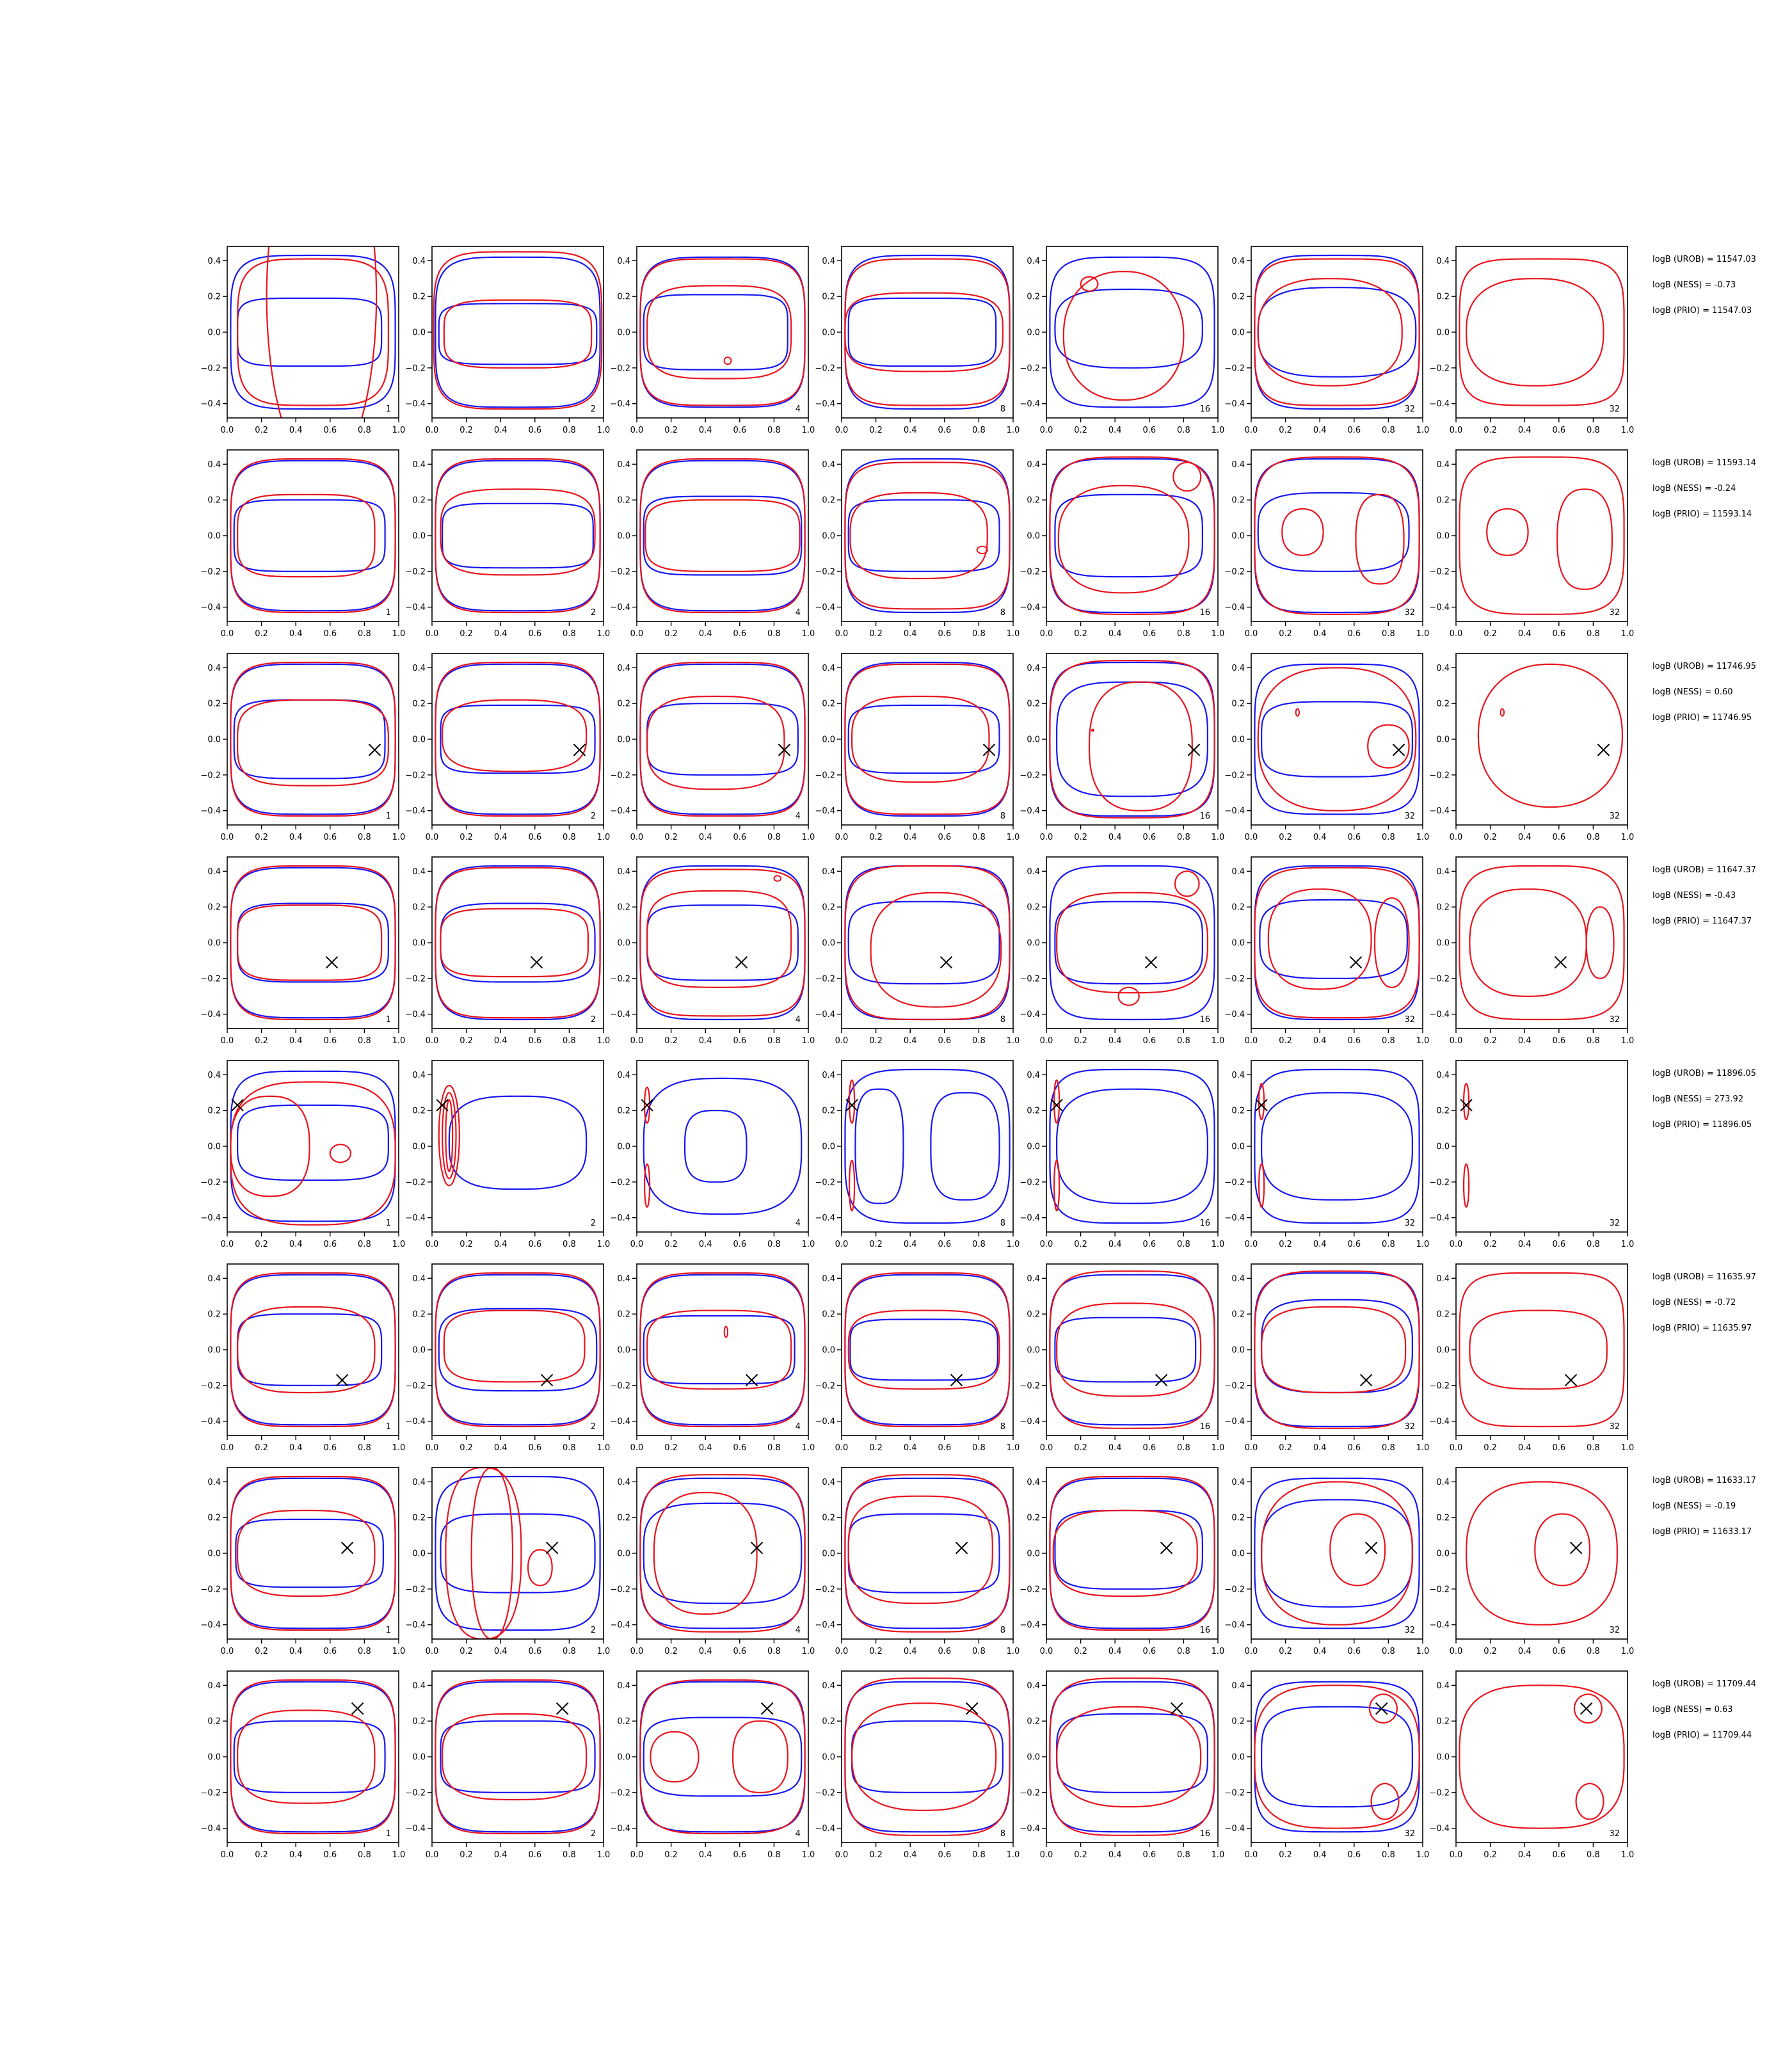 The width and height of the screenshot is (1792, 2048). What do you see at coordinates (1702, 1532) in the screenshot?
I see `logb-annotation: logB (PRIO) = 11633.17` at bounding box center [1702, 1532].